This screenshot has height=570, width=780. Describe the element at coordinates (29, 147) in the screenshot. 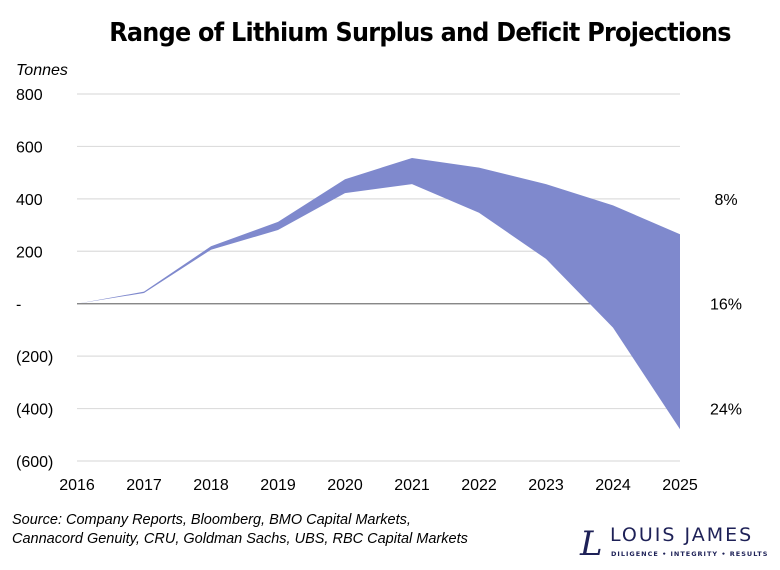

I see `y-tick-label: 600` at that location.